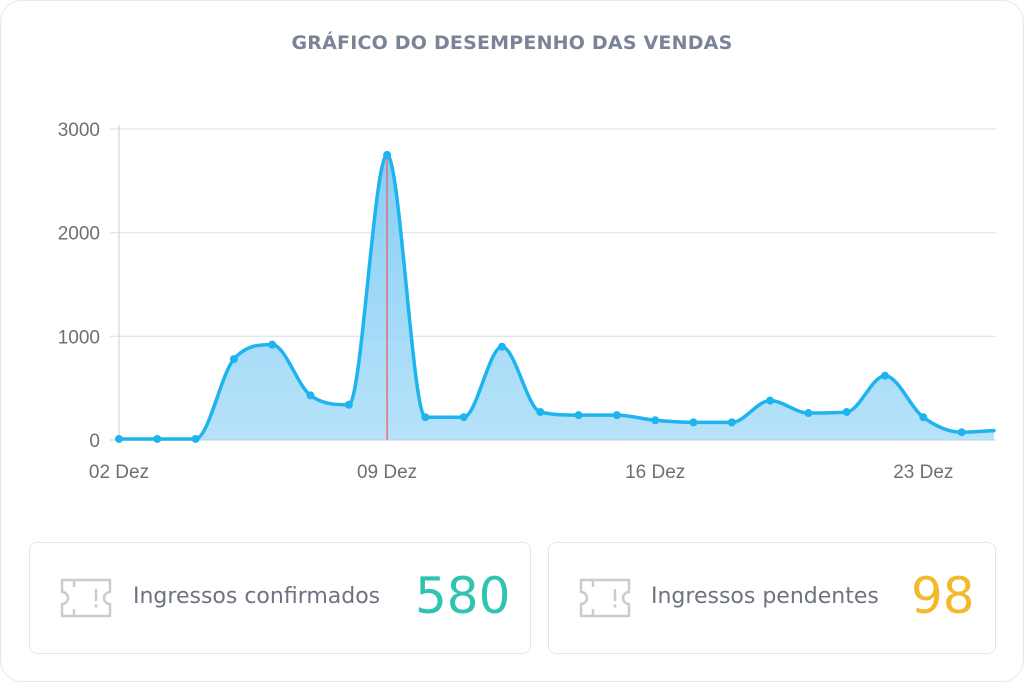 This screenshot has width=1024, height=682. I want to click on stat-card-confirmed: Ingressos confirmados 580, so click(280, 598).